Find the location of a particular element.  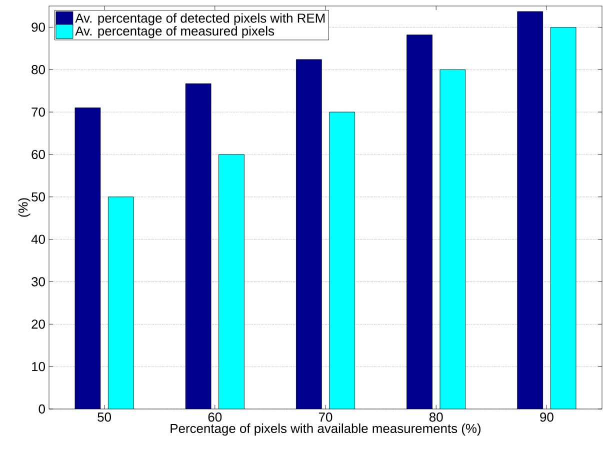

y-tick-label: 70 is located at coordinates (38, 112).